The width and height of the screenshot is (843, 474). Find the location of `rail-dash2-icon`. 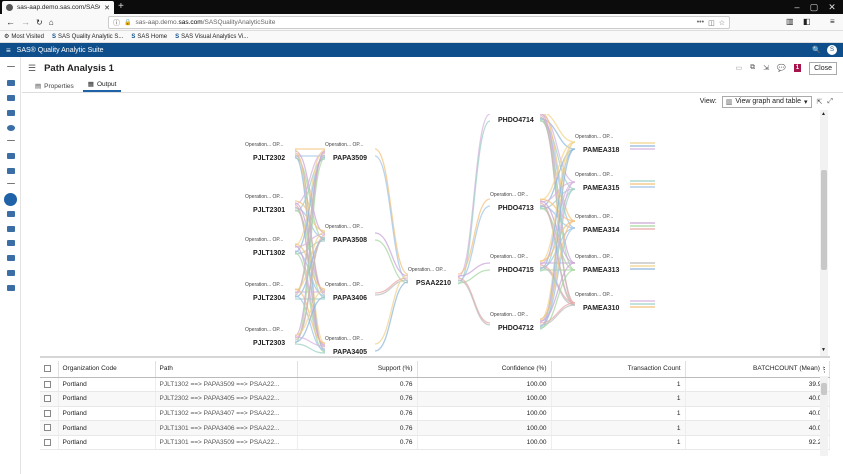

rail-dash2-icon is located at coordinates (11, 140).